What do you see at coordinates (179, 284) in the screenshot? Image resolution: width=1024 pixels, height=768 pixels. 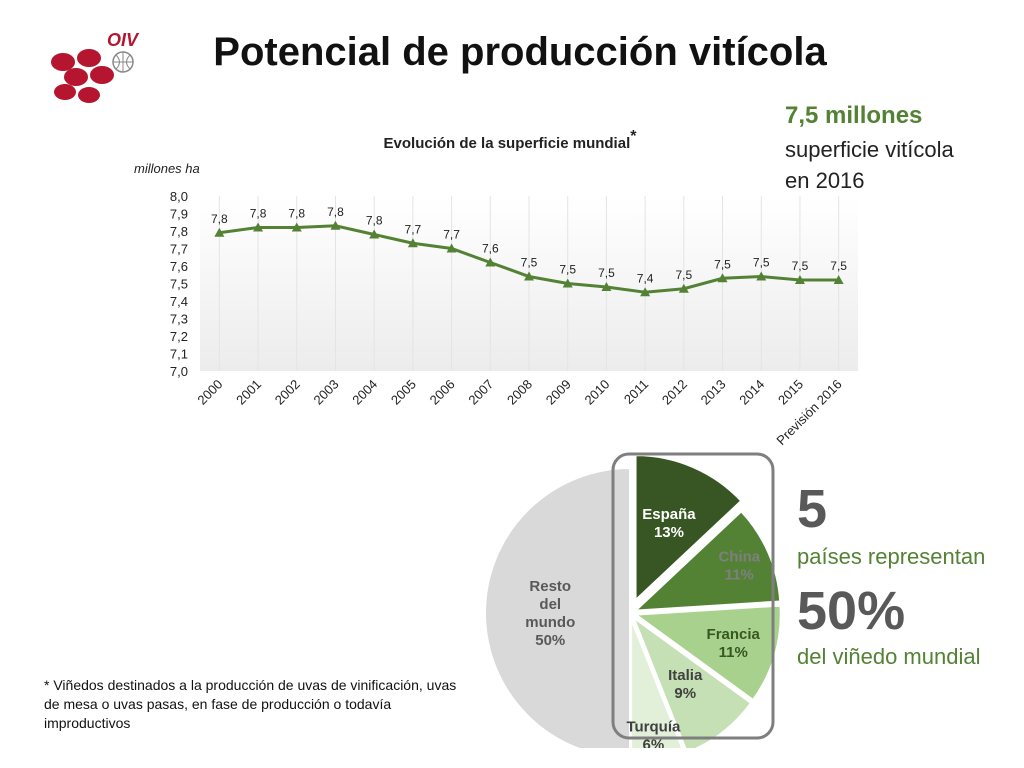 I see `y-tick-label: 7,5` at bounding box center [179, 284].